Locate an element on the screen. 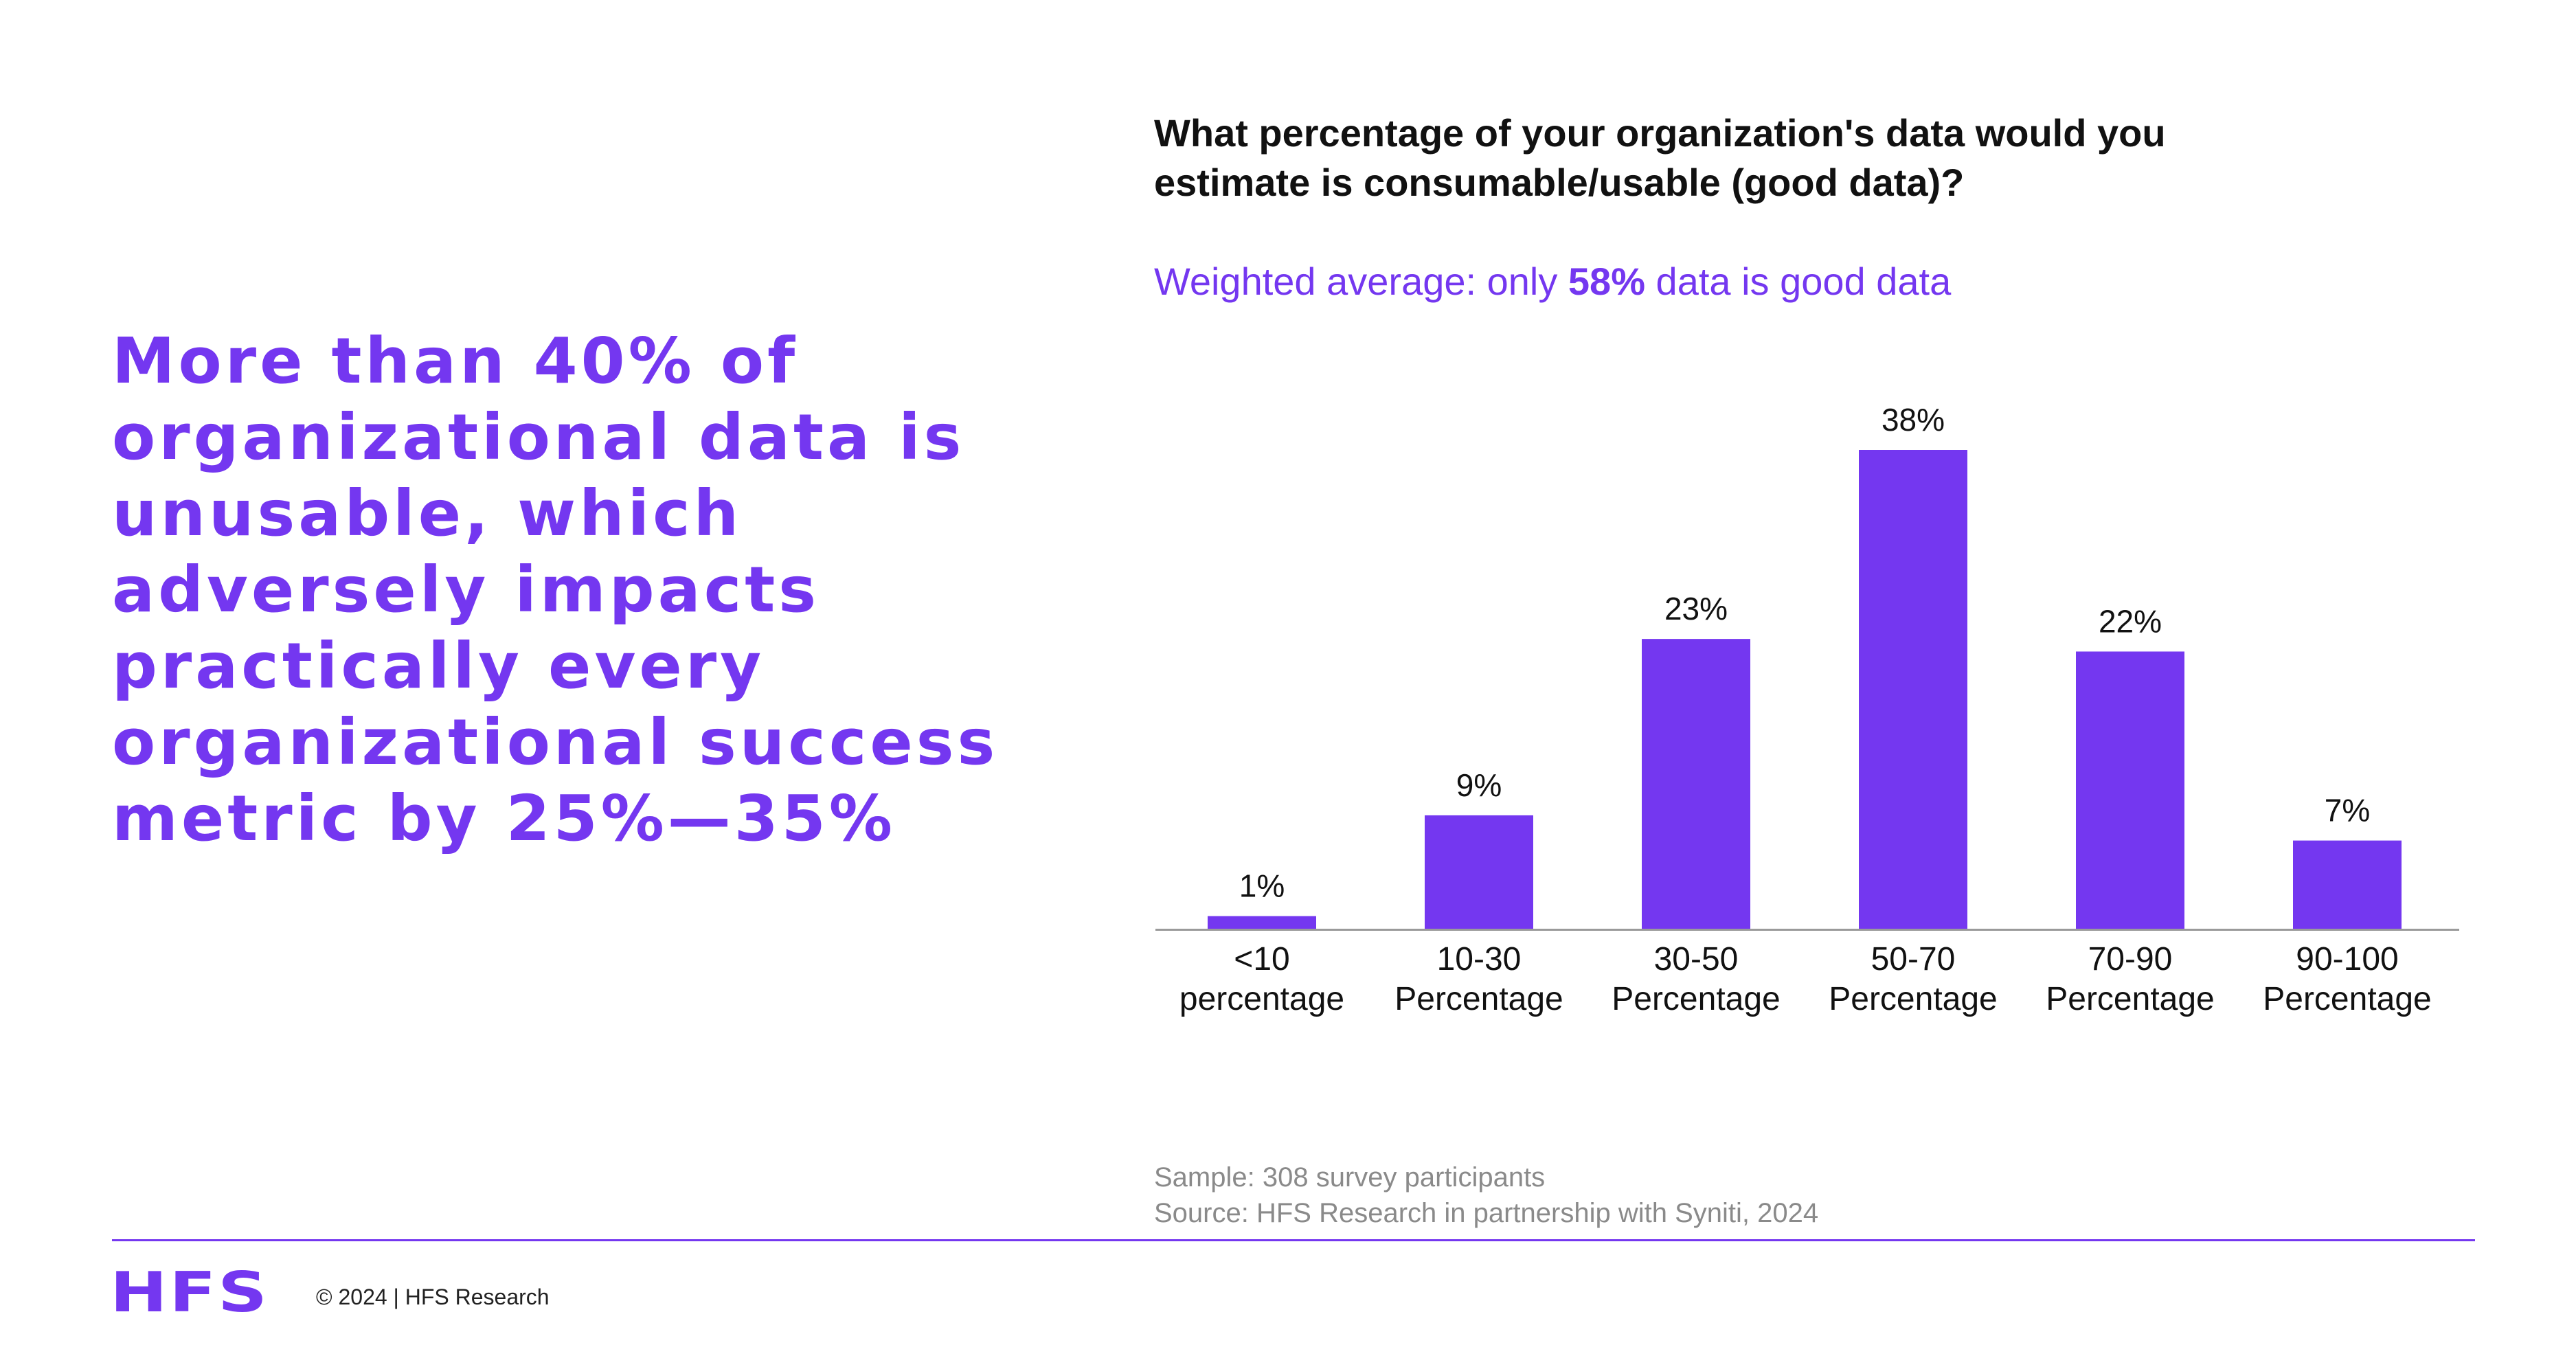 This screenshot has height=1345, width=2576. category-label-5-line-1: Percentage is located at coordinates (2347, 999).